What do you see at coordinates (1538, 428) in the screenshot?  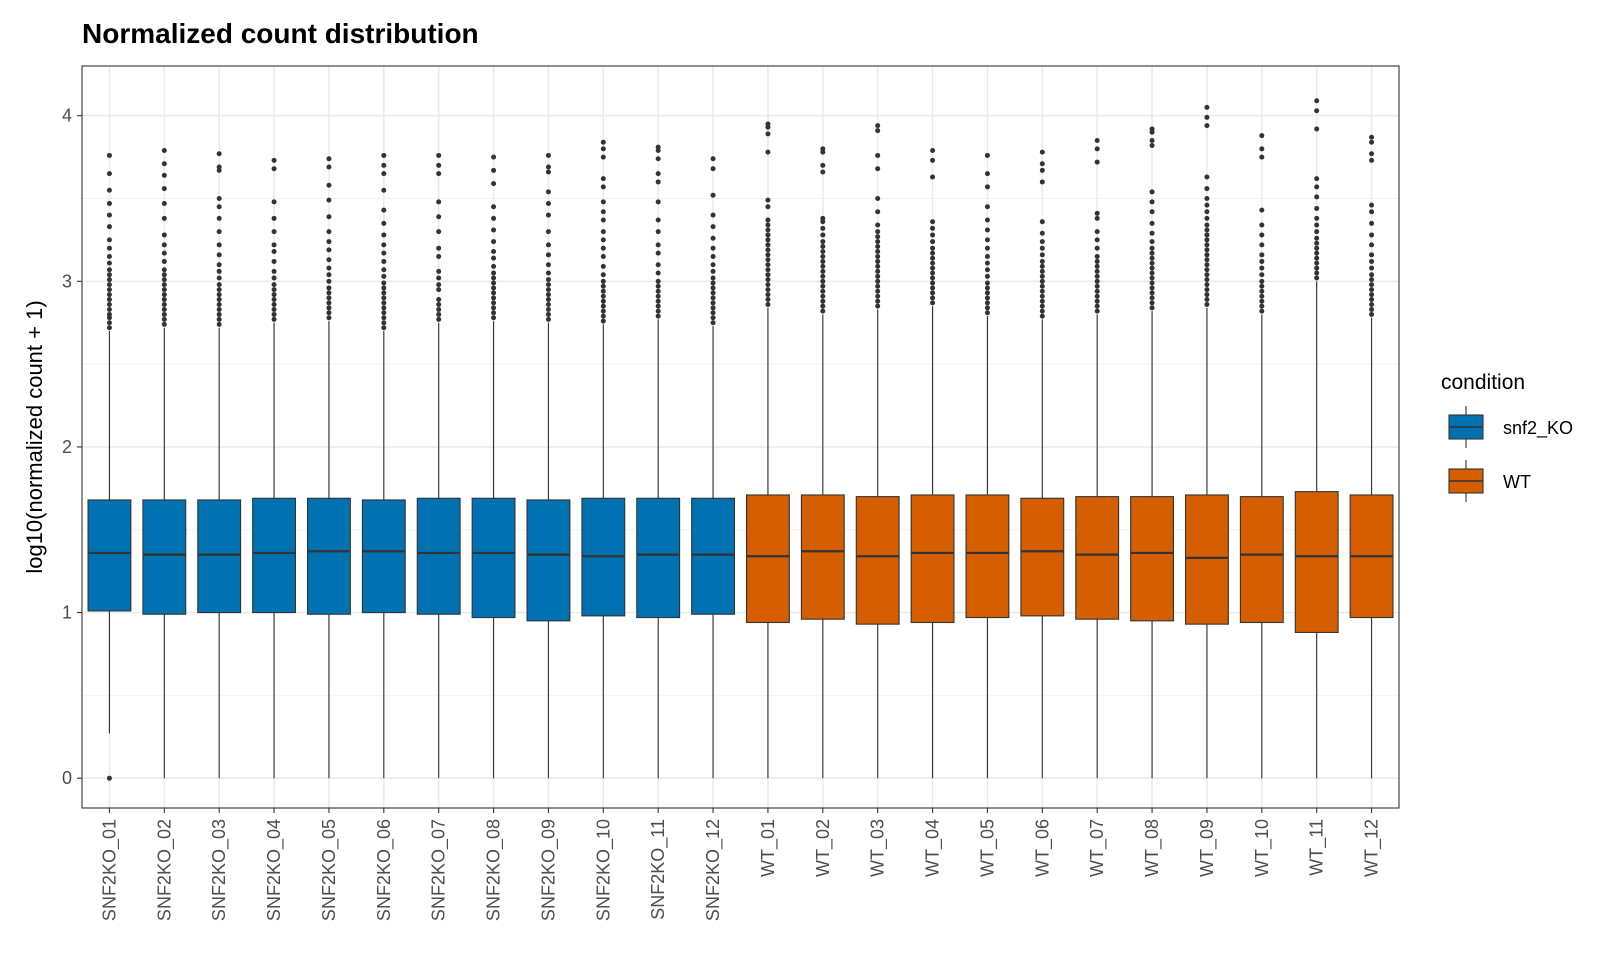 I see `legend-label: snf2_KO` at bounding box center [1538, 428].